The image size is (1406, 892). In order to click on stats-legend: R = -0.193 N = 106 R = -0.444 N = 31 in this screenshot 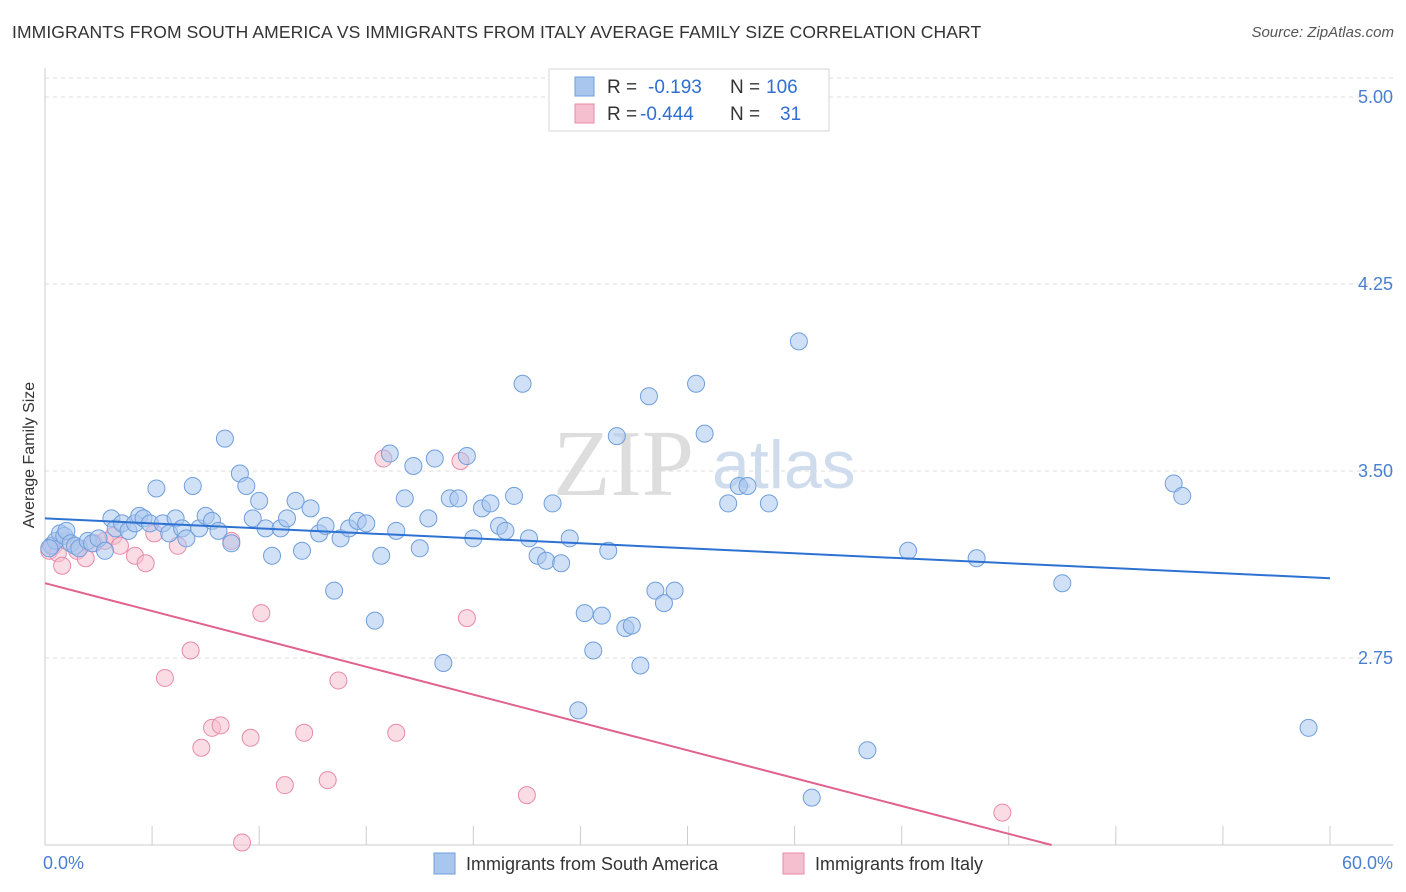, I will do `click(689, 100)`.